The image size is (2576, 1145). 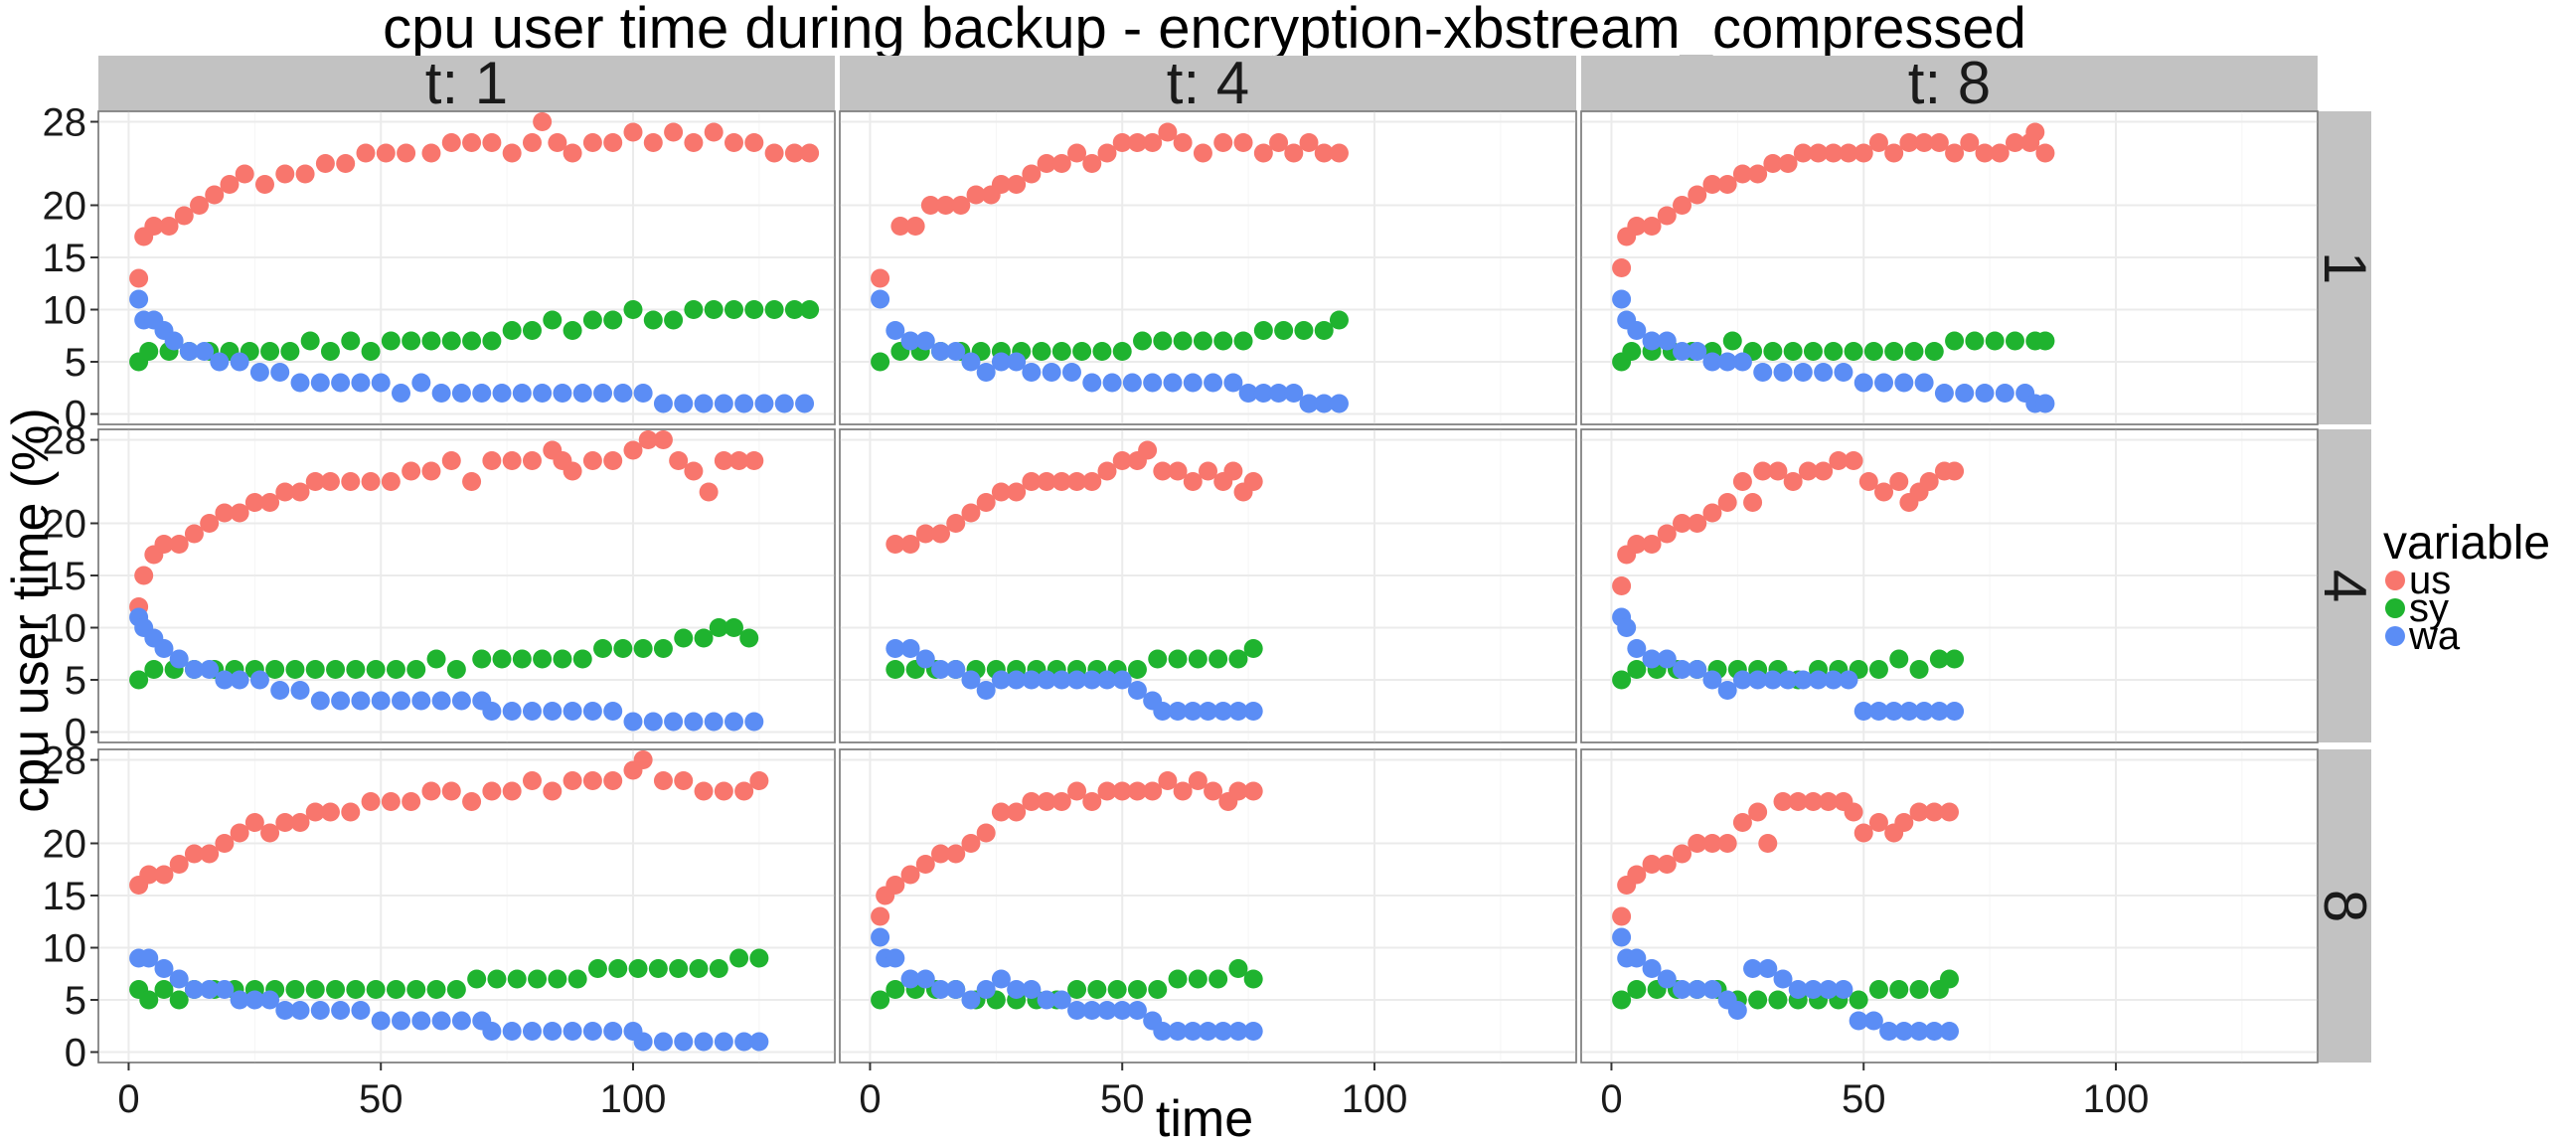 I want to click on y-tick-label: 15, so click(x=65, y=576).